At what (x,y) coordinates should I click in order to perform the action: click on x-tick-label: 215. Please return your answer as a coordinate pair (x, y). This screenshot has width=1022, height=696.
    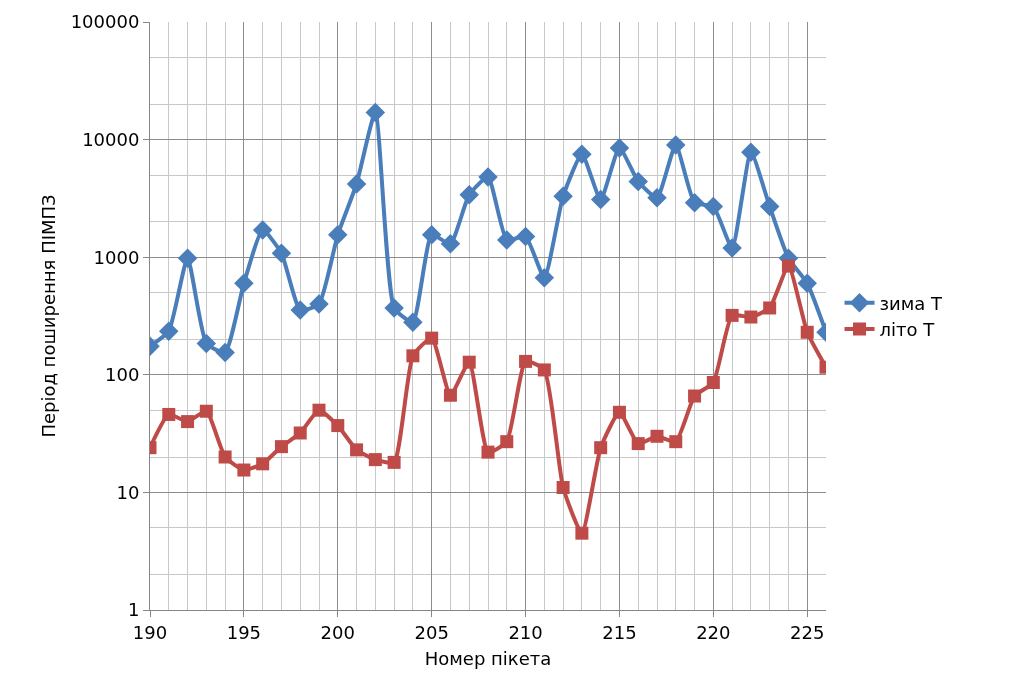
    Looking at the image, I should click on (619, 632).